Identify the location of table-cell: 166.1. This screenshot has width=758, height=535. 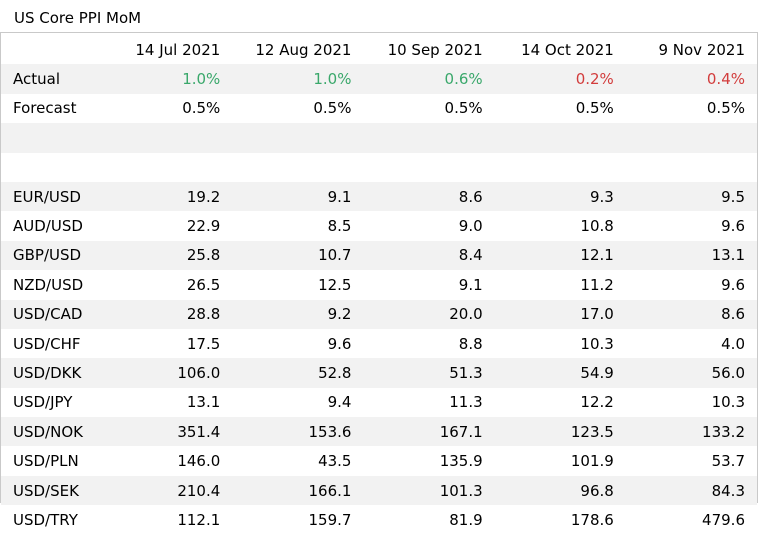
(298, 490).